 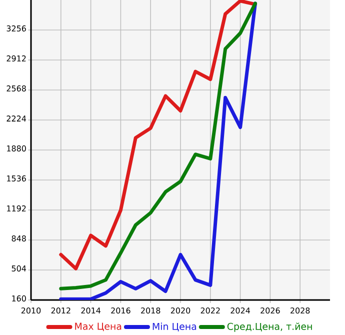 What do you see at coordinates (174, 327) in the screenshot?
I see `legend-label: Min Цена` at bounding box center [174, 327].